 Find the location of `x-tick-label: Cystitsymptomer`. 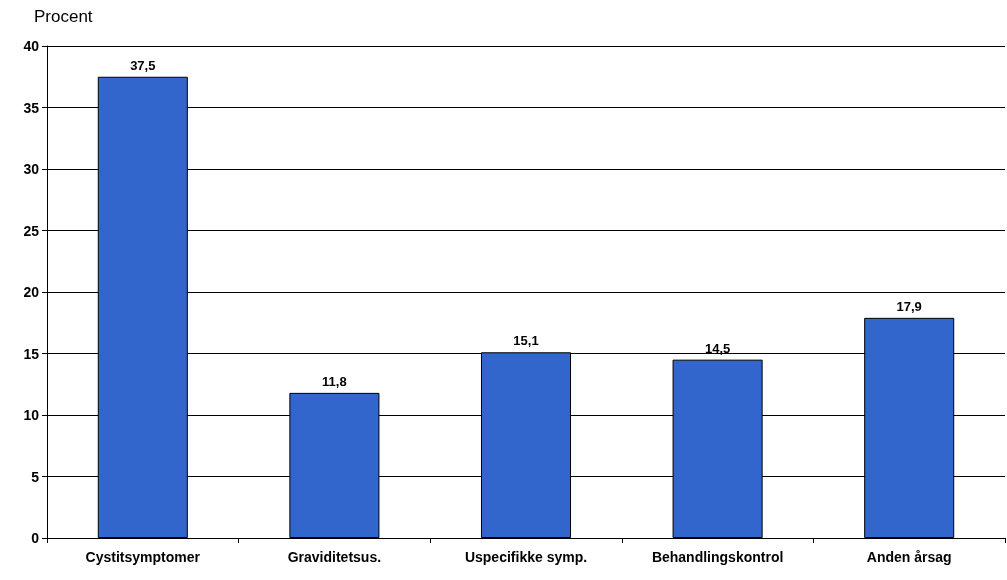

x-tick-label: Cystitsymptomer is located at coordinates (143, 557).